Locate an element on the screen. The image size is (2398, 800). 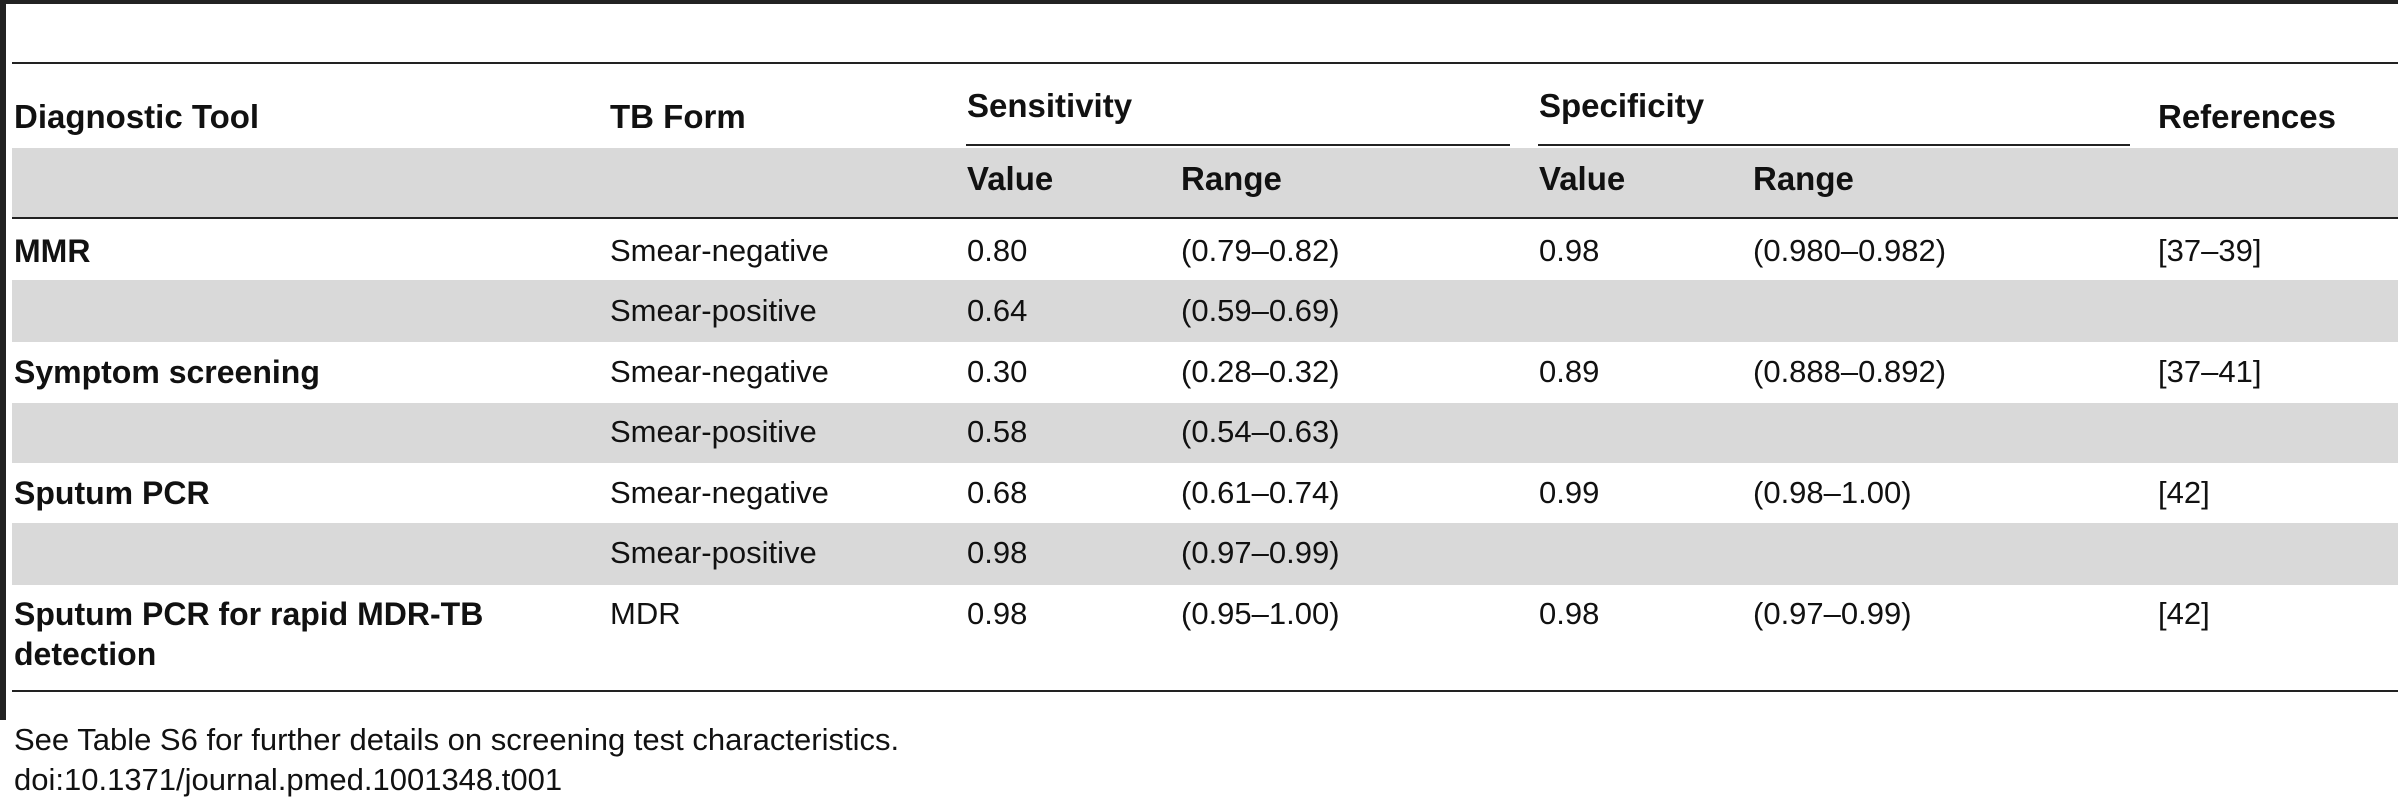
table-row-refs: [37–39] is located at coordinates (2210, 250).